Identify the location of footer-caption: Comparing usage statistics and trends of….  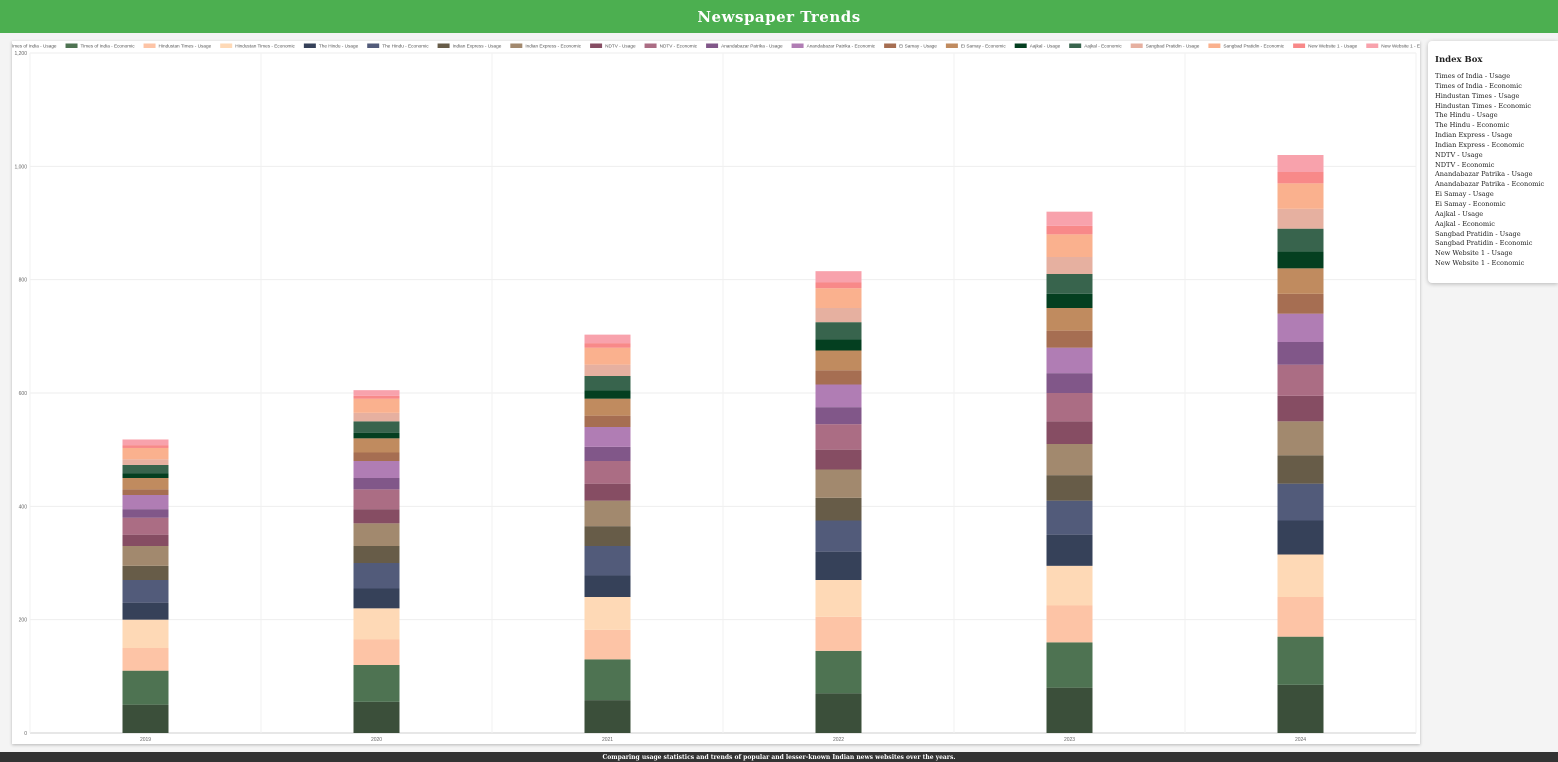
(779, 757).